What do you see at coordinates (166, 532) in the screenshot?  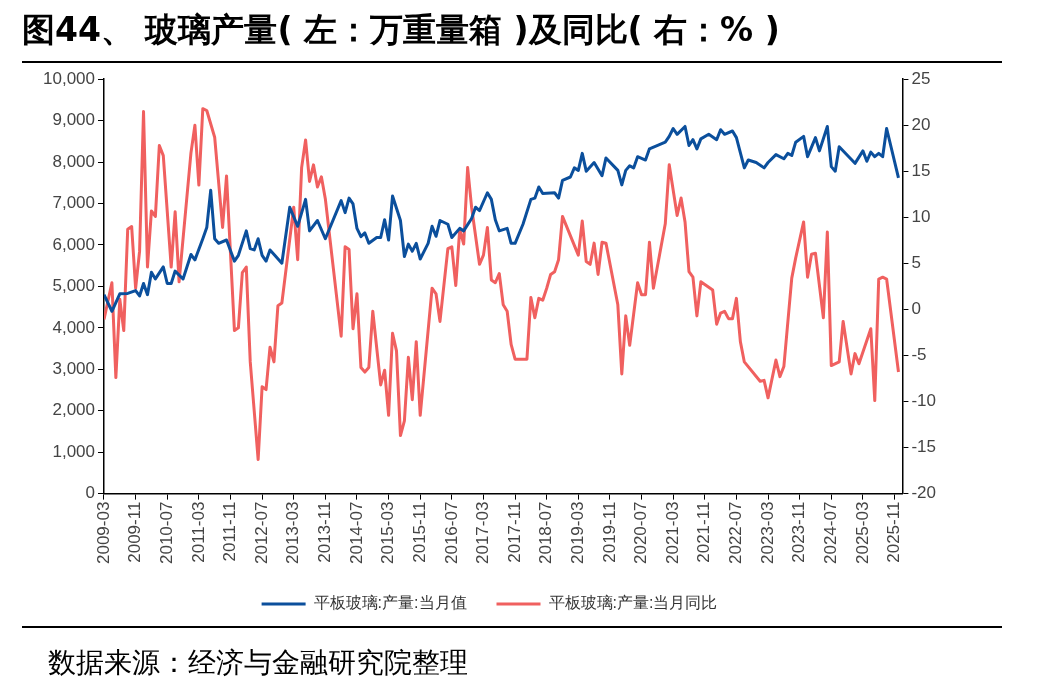 I see `x-tick-label: 2010-07` at bounding box center [166, 532].